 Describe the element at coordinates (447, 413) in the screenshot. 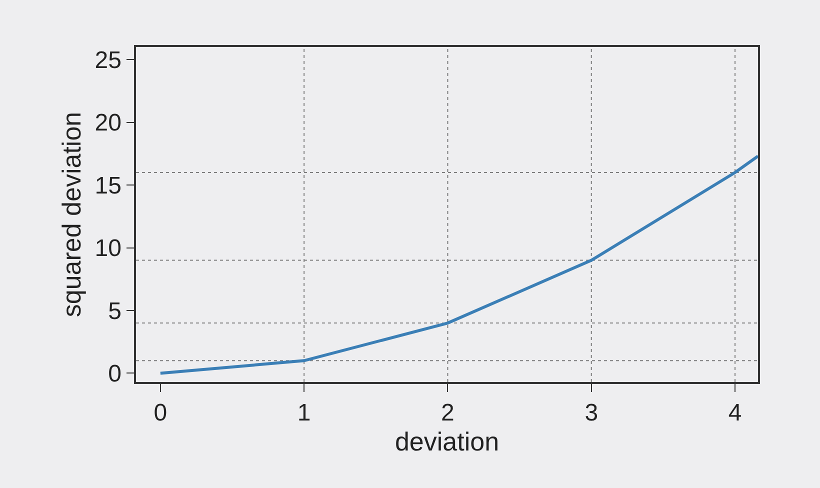

I see `x-tick-label: 2` at that location.